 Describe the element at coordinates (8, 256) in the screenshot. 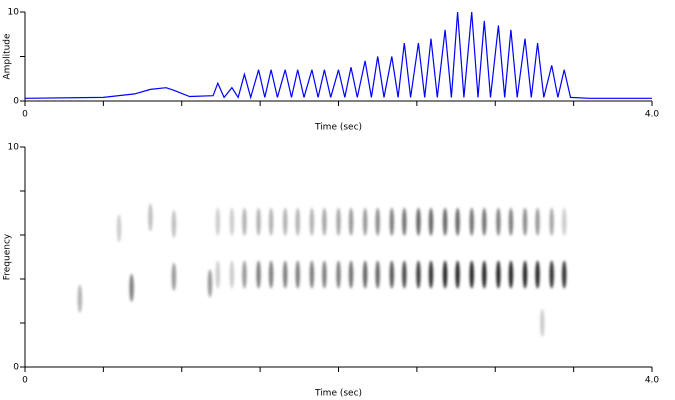

I see `y-axis-label: Frequency` at that location.